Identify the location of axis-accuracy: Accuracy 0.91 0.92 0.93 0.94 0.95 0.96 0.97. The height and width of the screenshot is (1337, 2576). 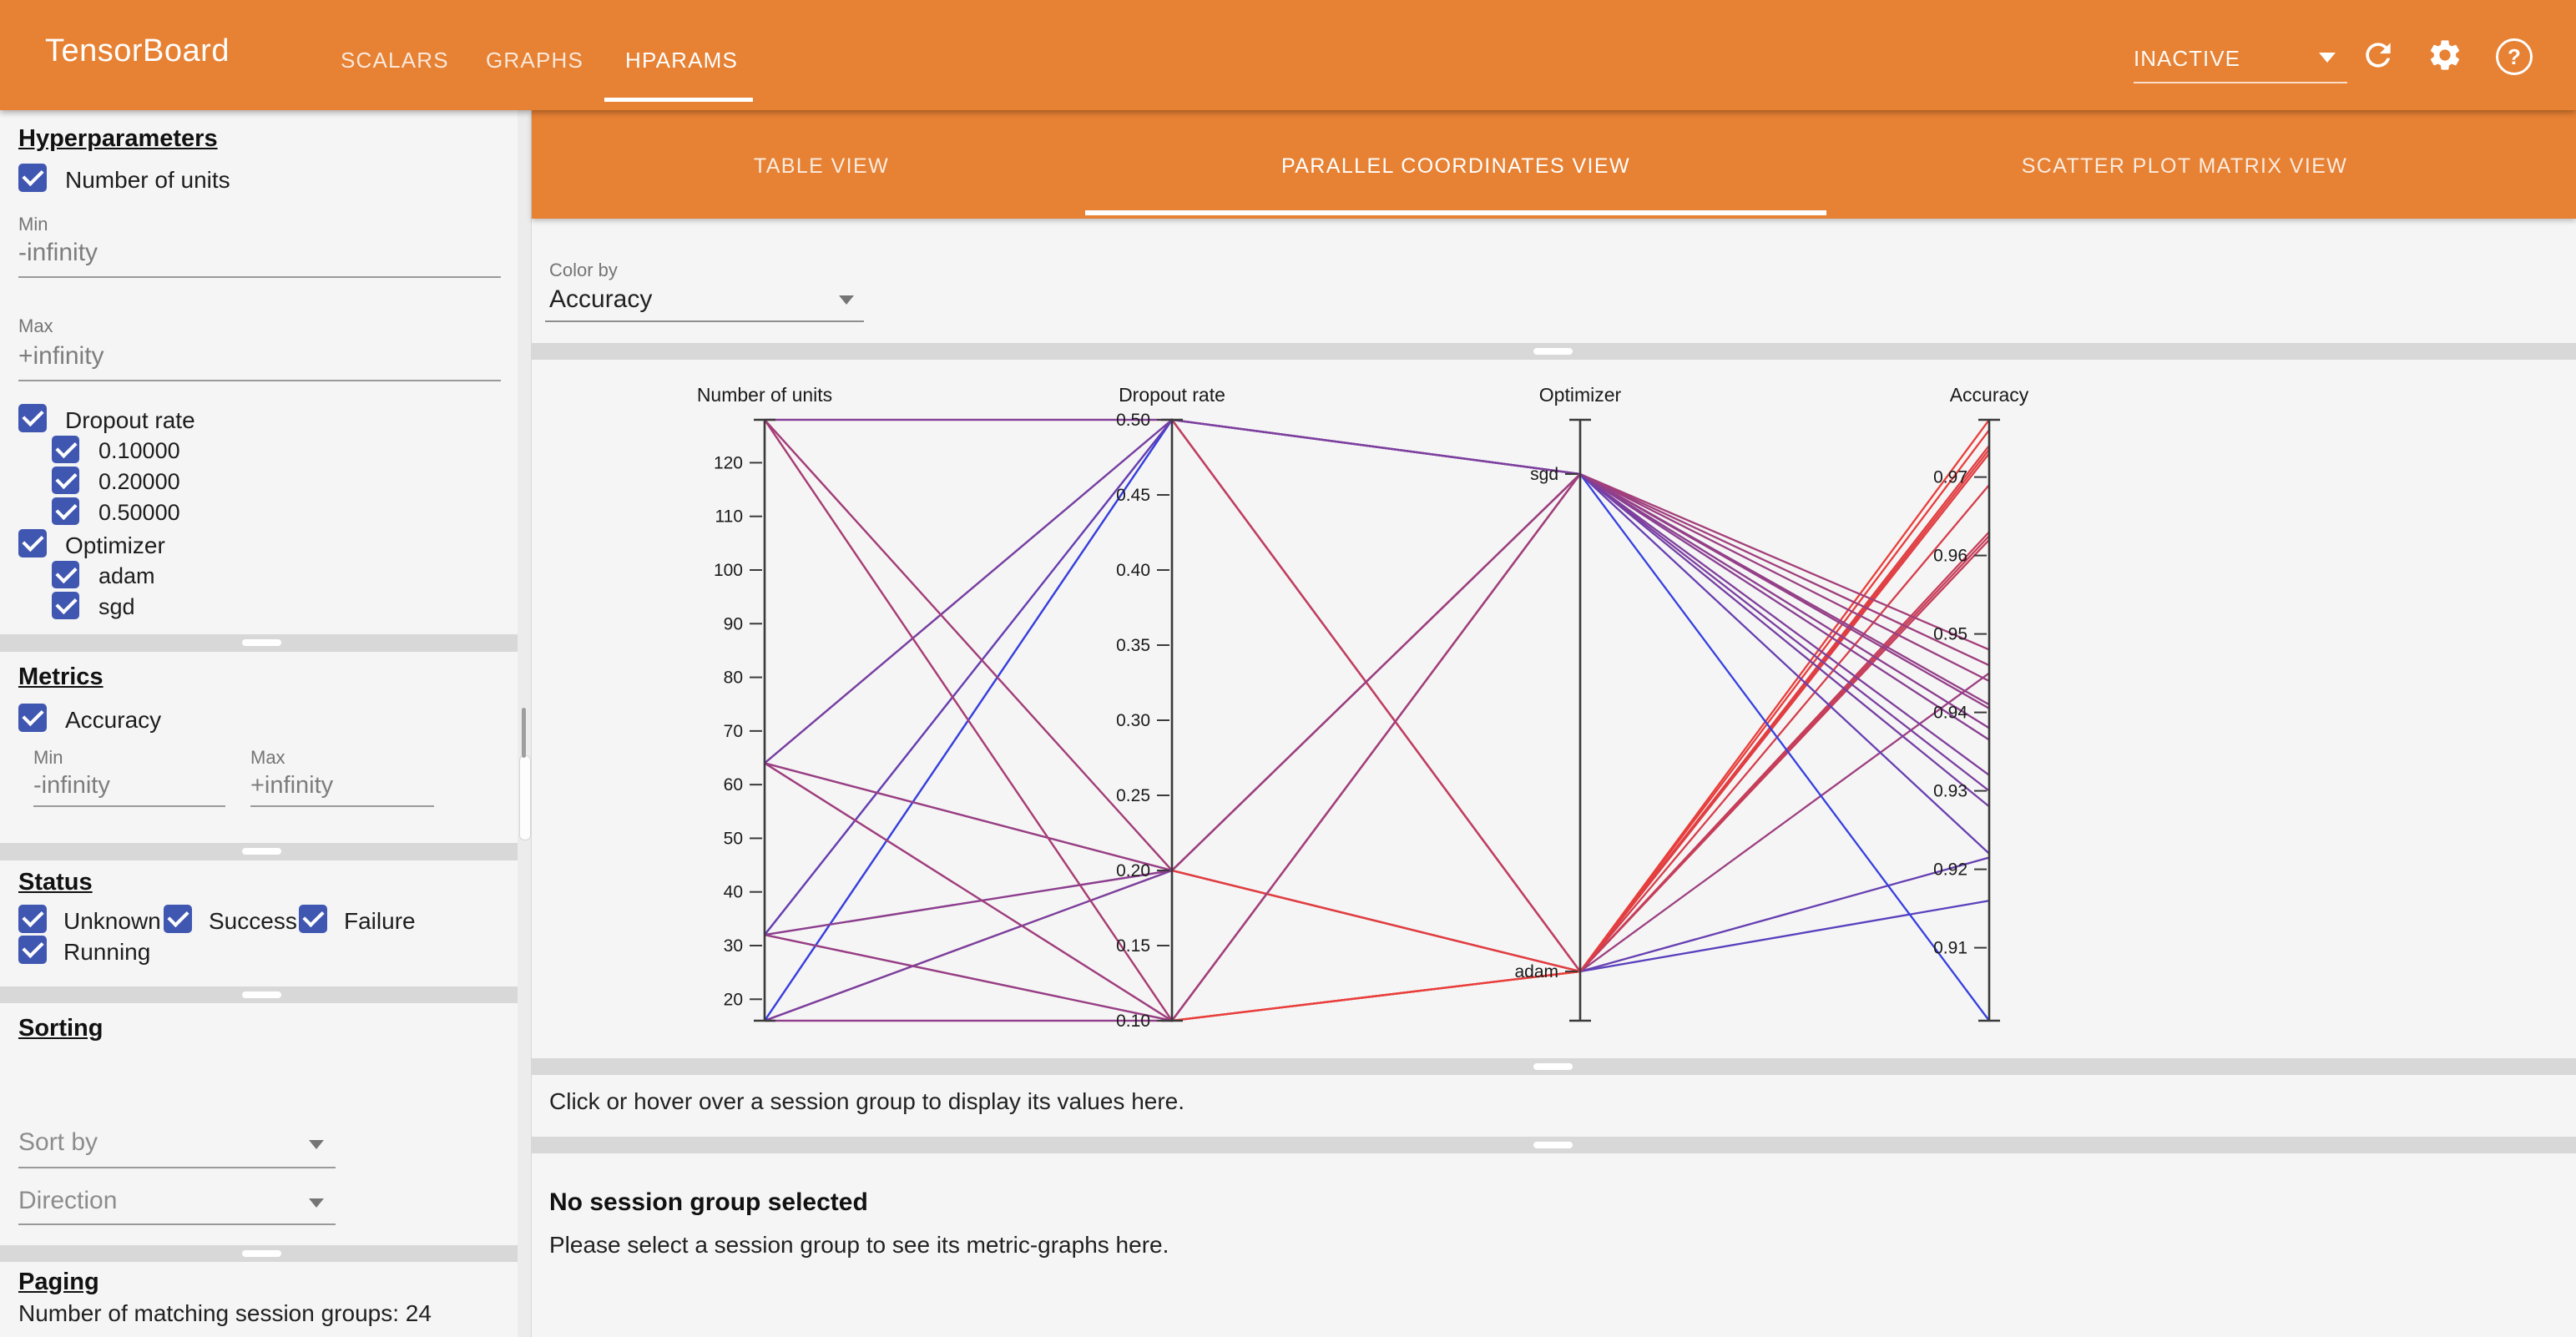
(1981, 703).